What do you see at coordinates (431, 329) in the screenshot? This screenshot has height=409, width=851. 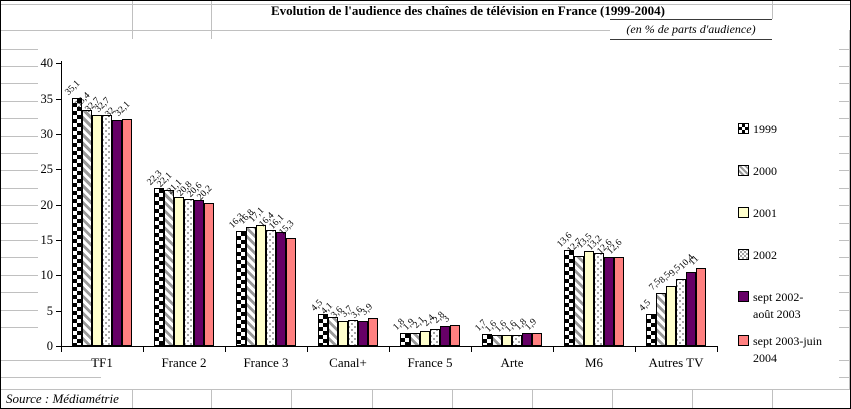 I see `bar: 2,4` at bounding box center [431, 329].